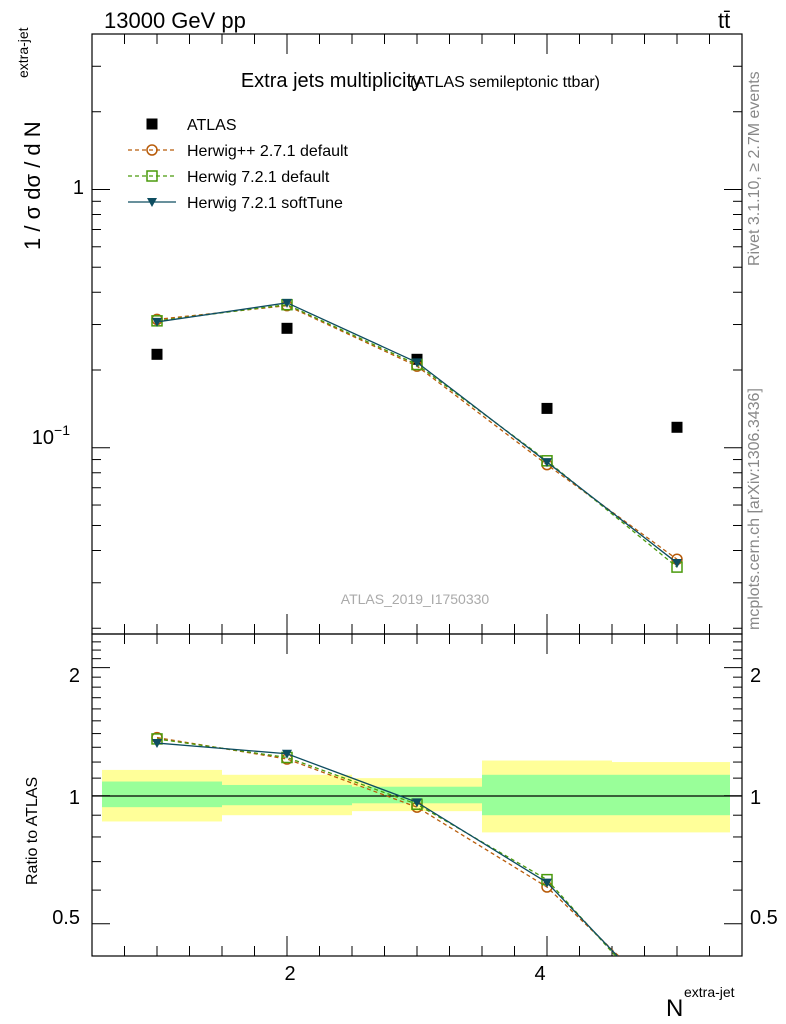  What do you see at coordinates (175, 20) in the screenshot?
I see `energy-label: 13000 GeV pp` at bounding box center [175, 20].